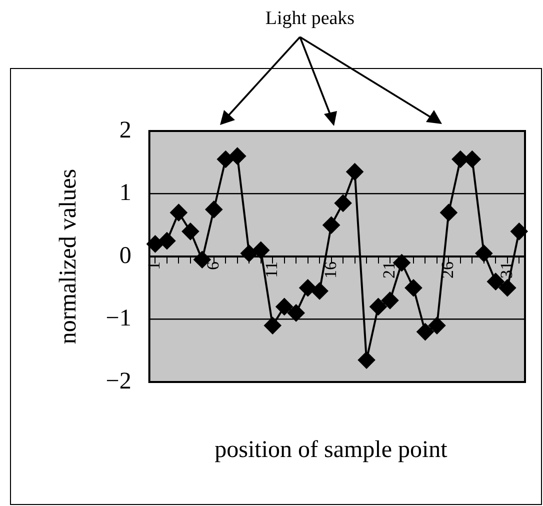 The image size is (543, 506). Describe the element at coordinates (272, 270) in the screenshot. I see `x-tick-label: 11` at that location.